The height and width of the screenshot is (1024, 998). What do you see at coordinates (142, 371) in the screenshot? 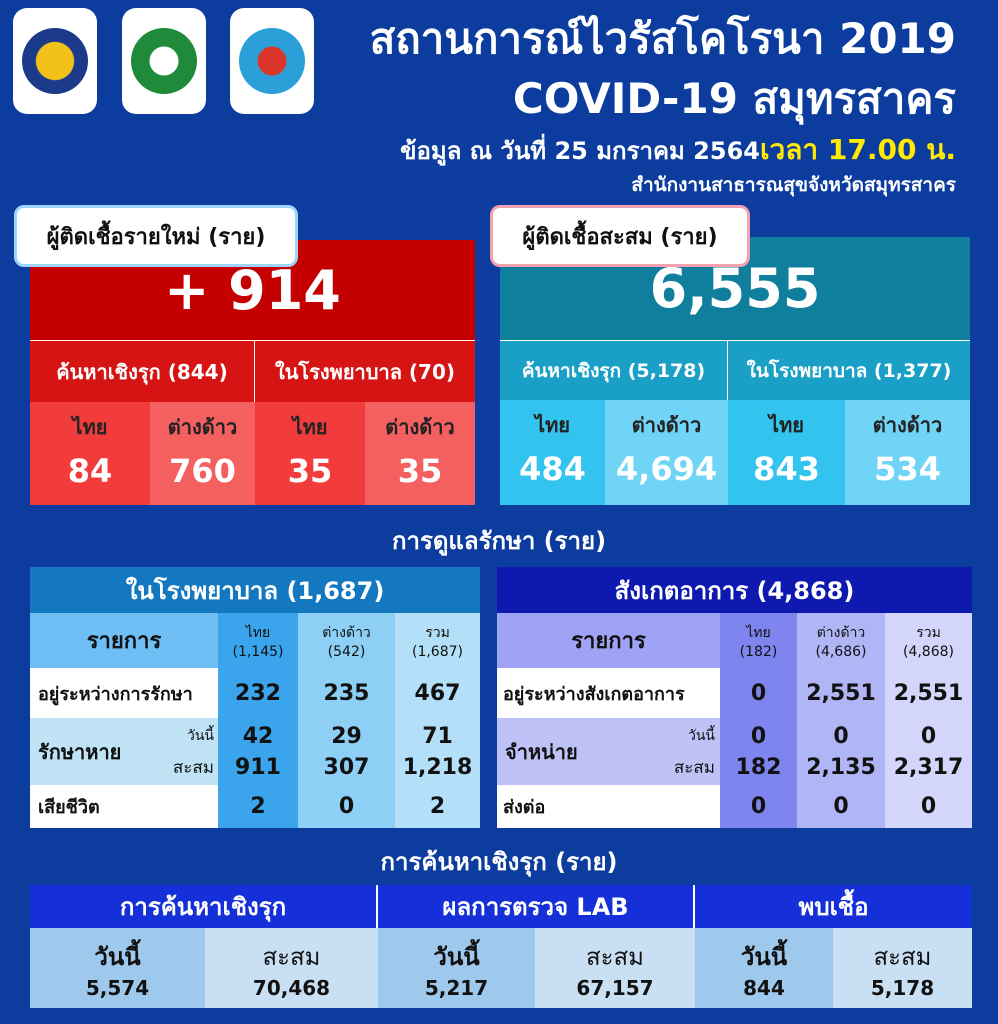
I see `new-active-search: ค้นหาเชิงรุก (844)` at bounding box center [142, 371].